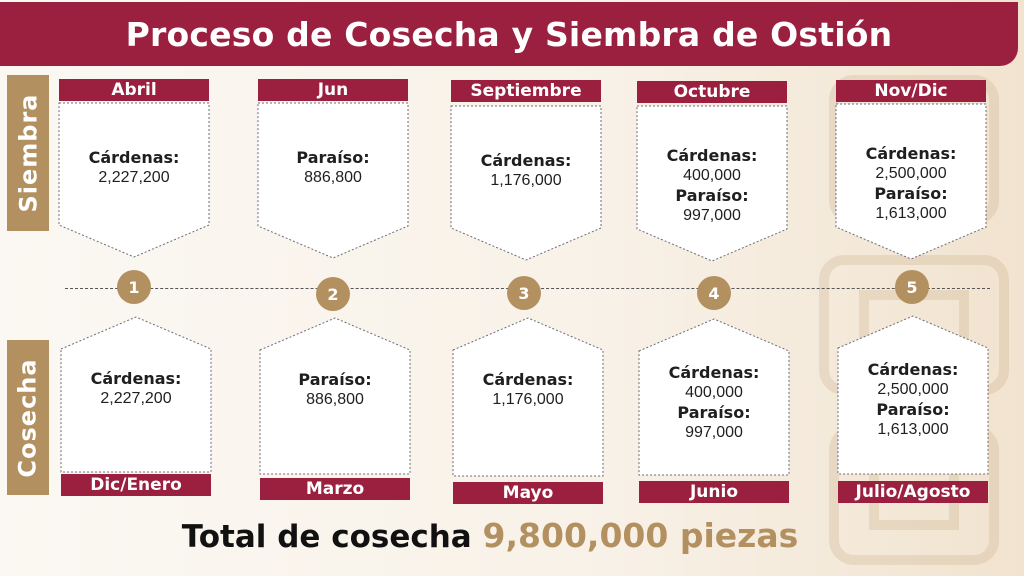 This screenshot has width=1024, height=576. I want to click on total-line: Total de cosecha 9,800,000 piezas, so click(490, 535).